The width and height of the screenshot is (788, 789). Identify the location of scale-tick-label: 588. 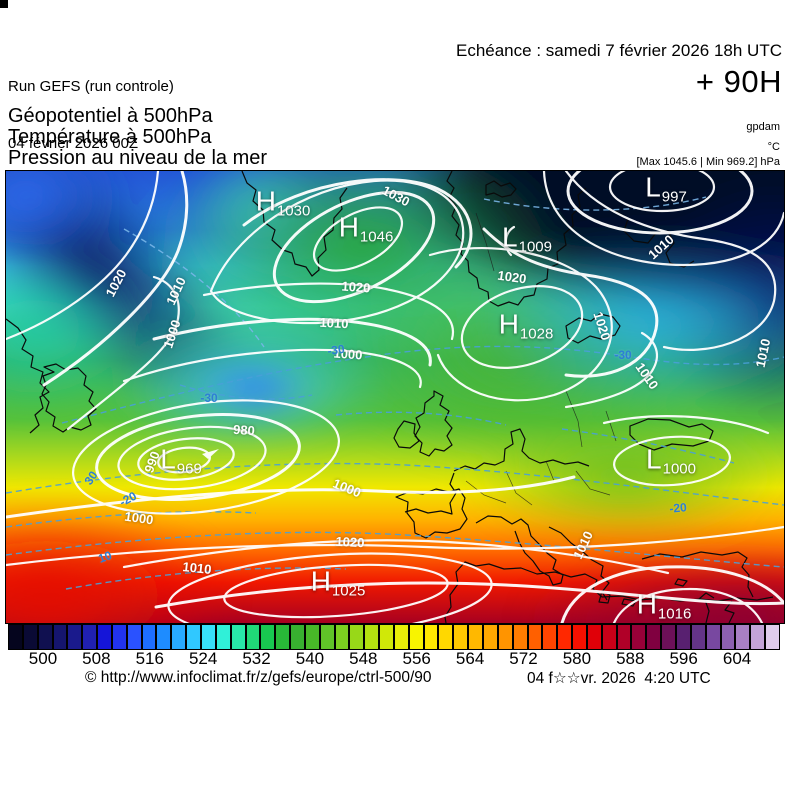
(630, 658).